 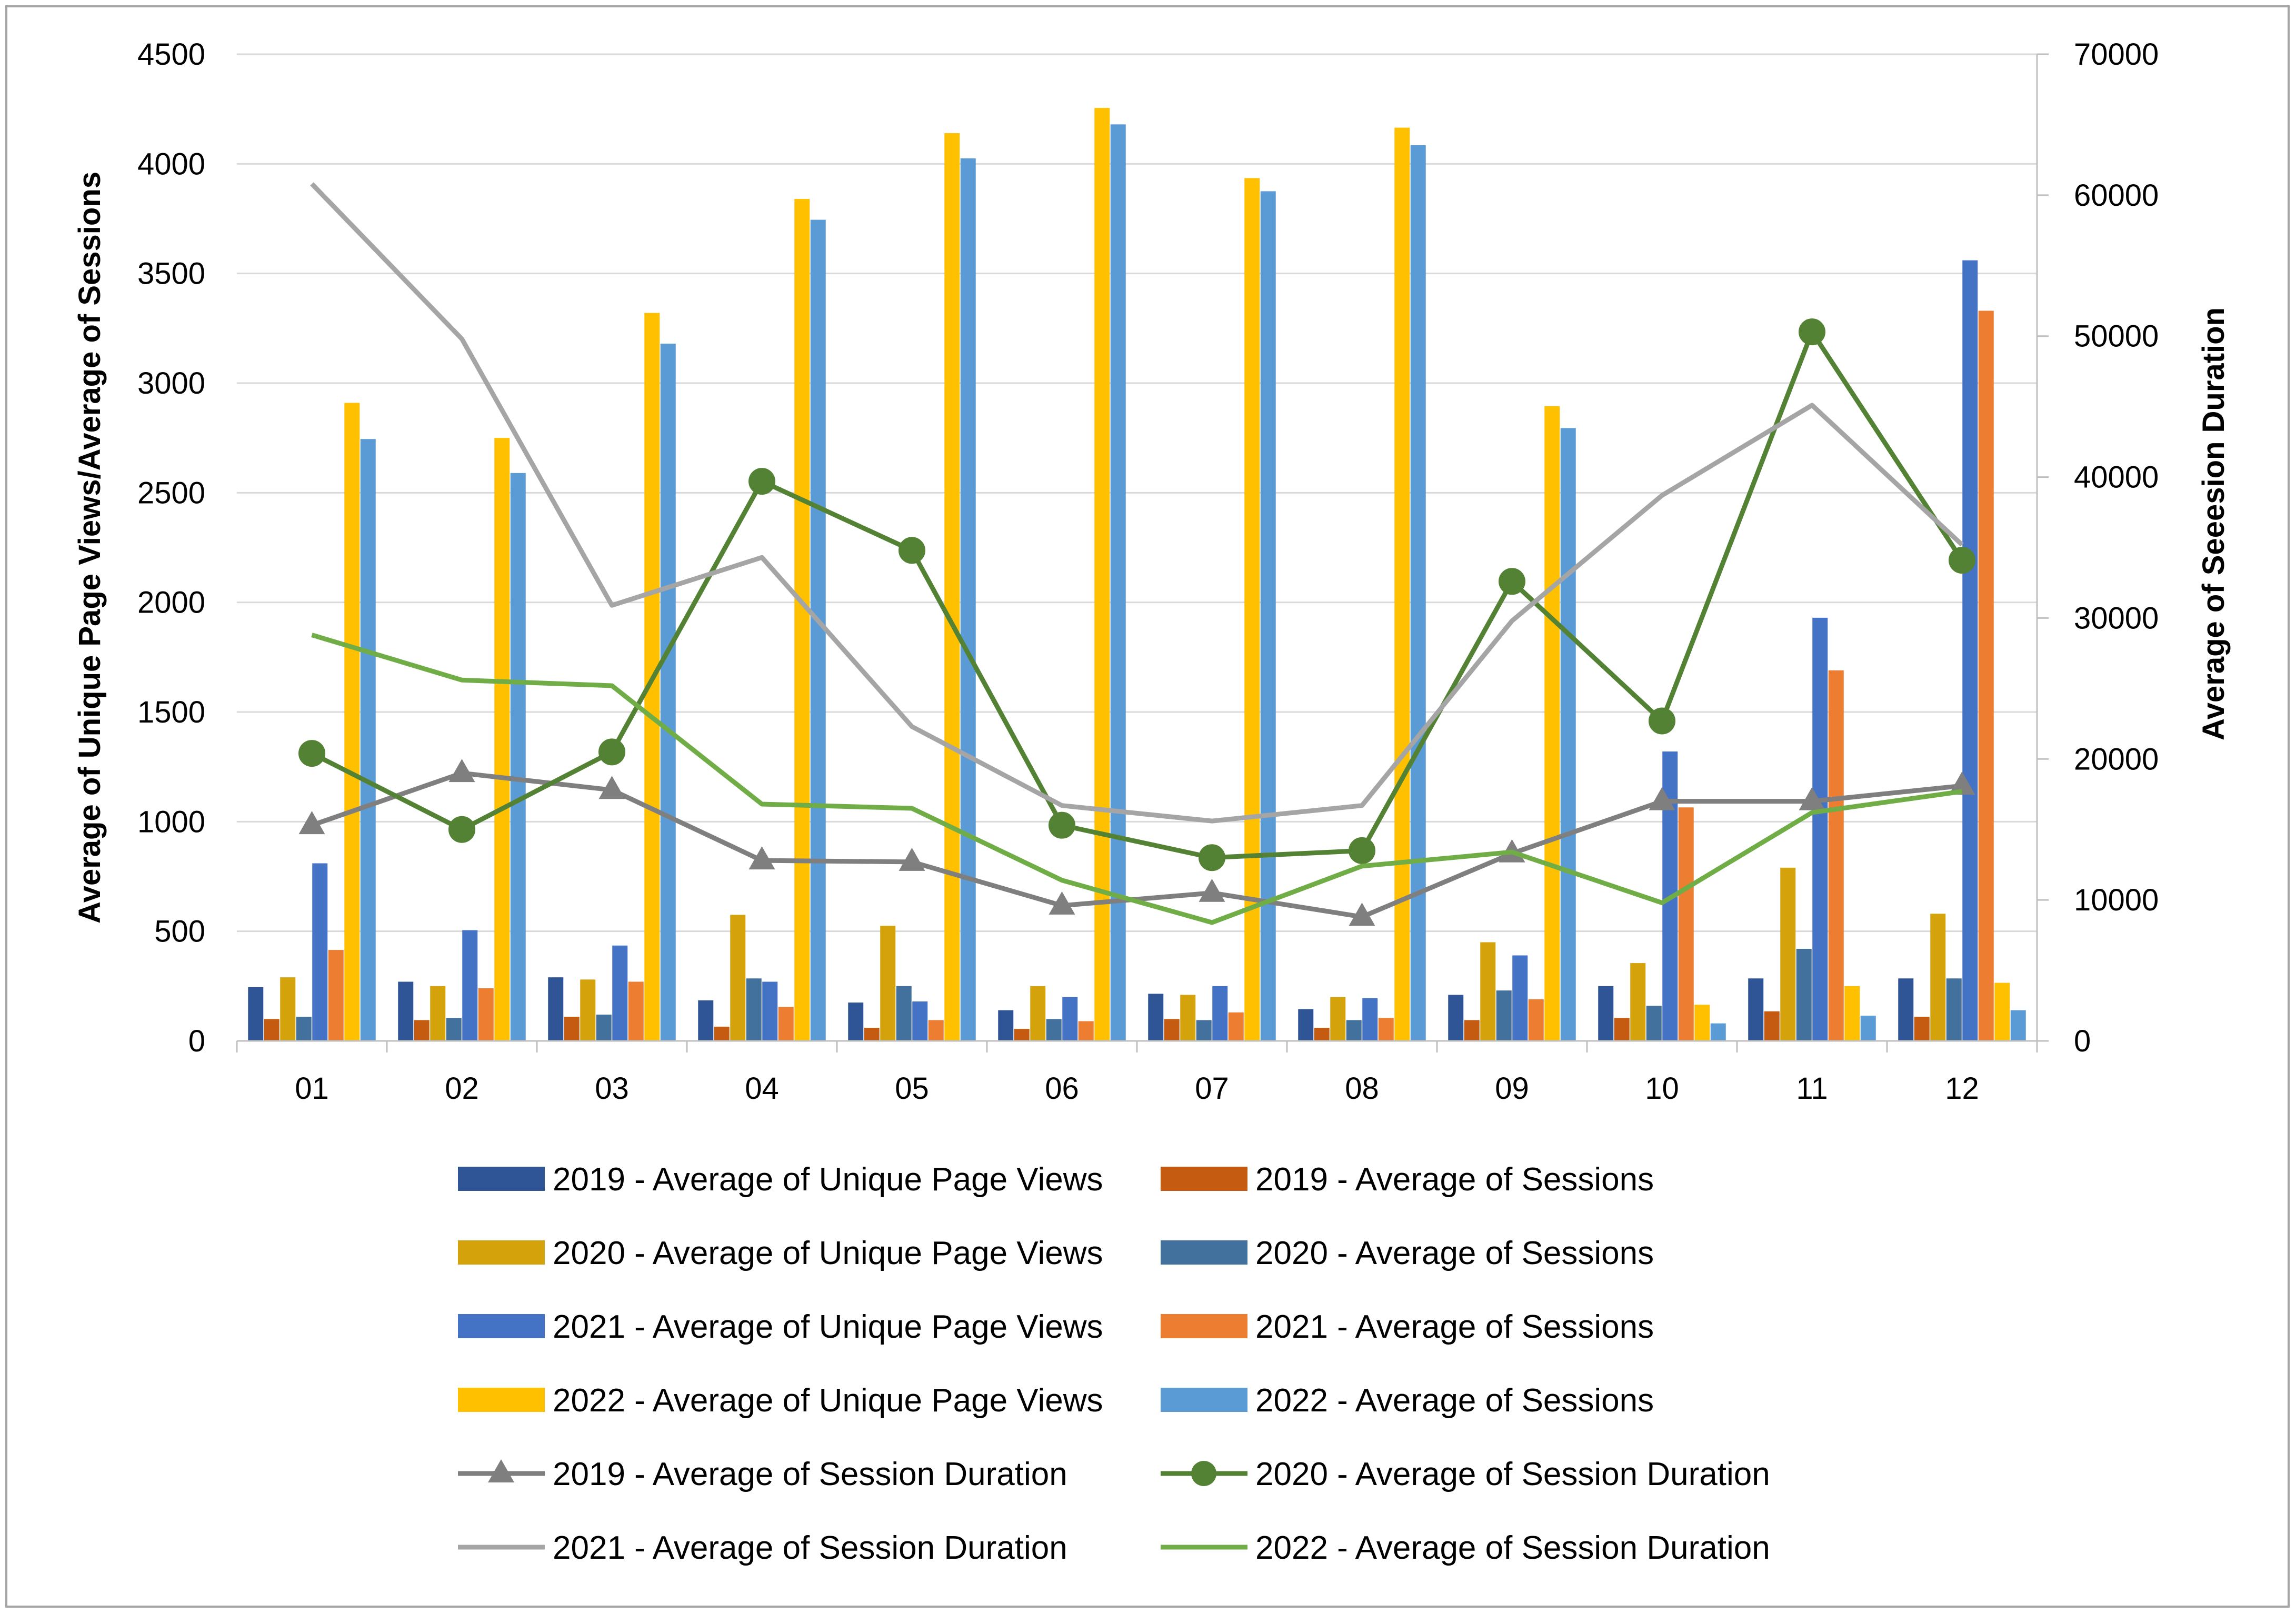 What do you see at coordinates (179, 932) in the screenshot?
I see `y-left-tick-label: 500` at bounding box center [179, 932].